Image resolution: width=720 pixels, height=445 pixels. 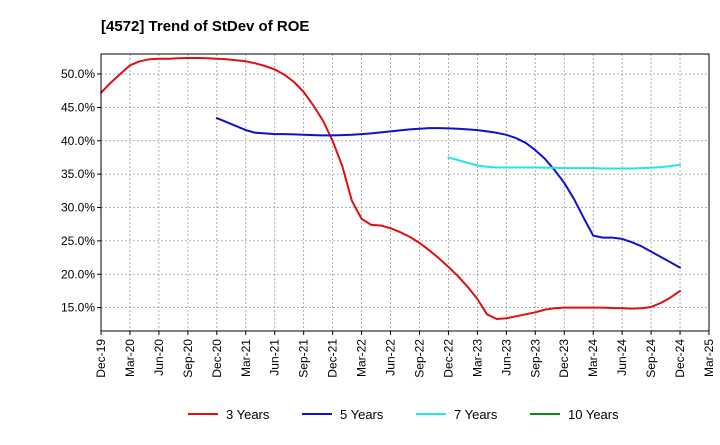 What do you see at coordinates (333, 358) in the screenshot?
I see `x-tick-label: Dec-21` at bounding box center [333, 358].